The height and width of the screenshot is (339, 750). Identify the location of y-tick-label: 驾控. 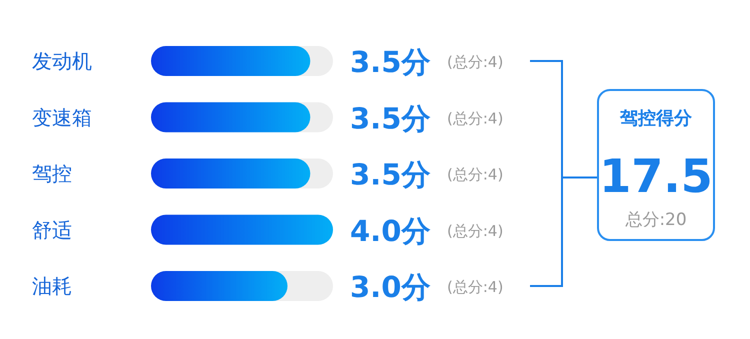
(52, 174).